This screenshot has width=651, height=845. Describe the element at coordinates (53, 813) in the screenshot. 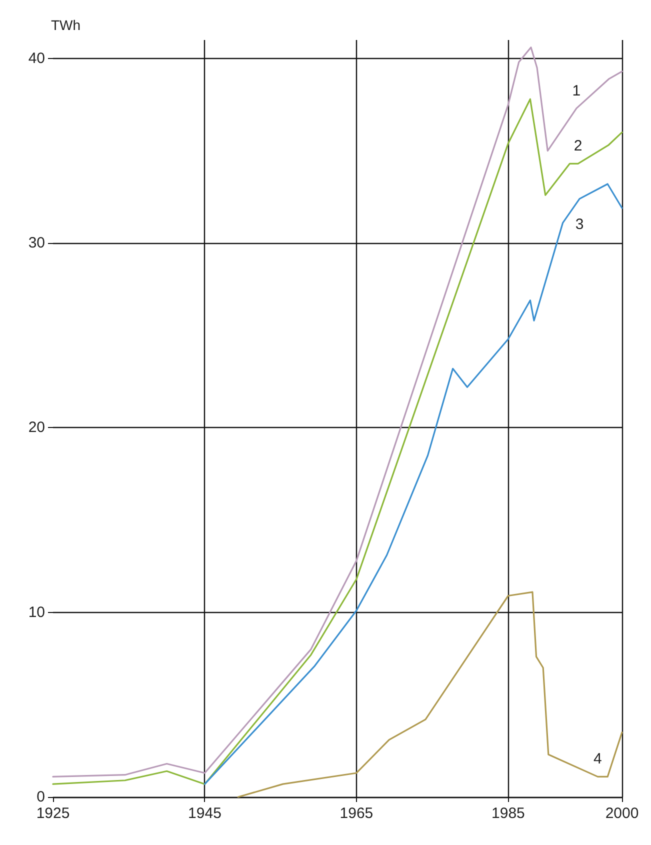

I see `x-tick-label: 1925` at that location.